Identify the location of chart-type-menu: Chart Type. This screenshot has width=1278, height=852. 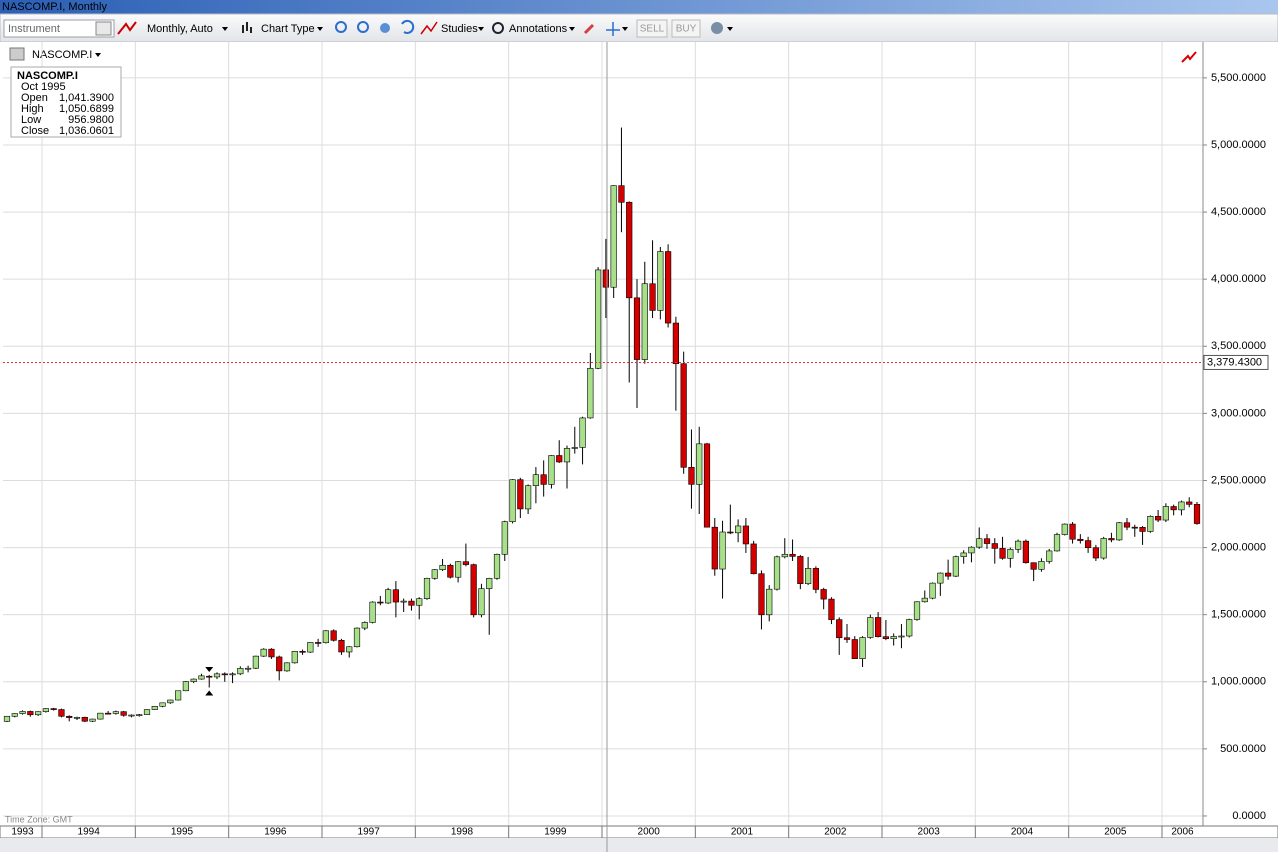
(288, 29).